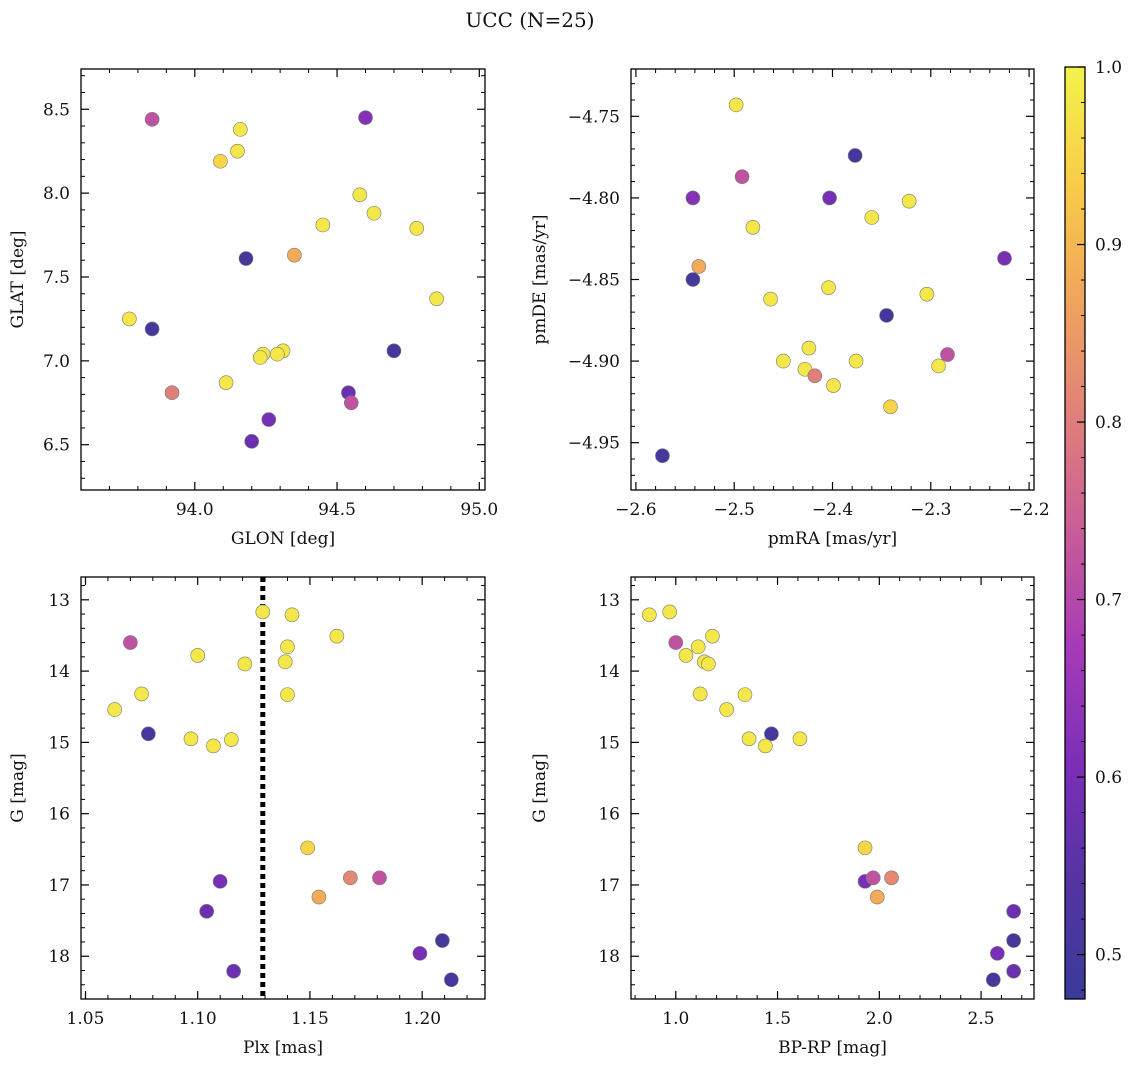 The height and width of the screenshot is (1067, 1136). Describe the element at coordinates (609, 957) in the screenshot. I see `y-tick-label: 18` at that location.